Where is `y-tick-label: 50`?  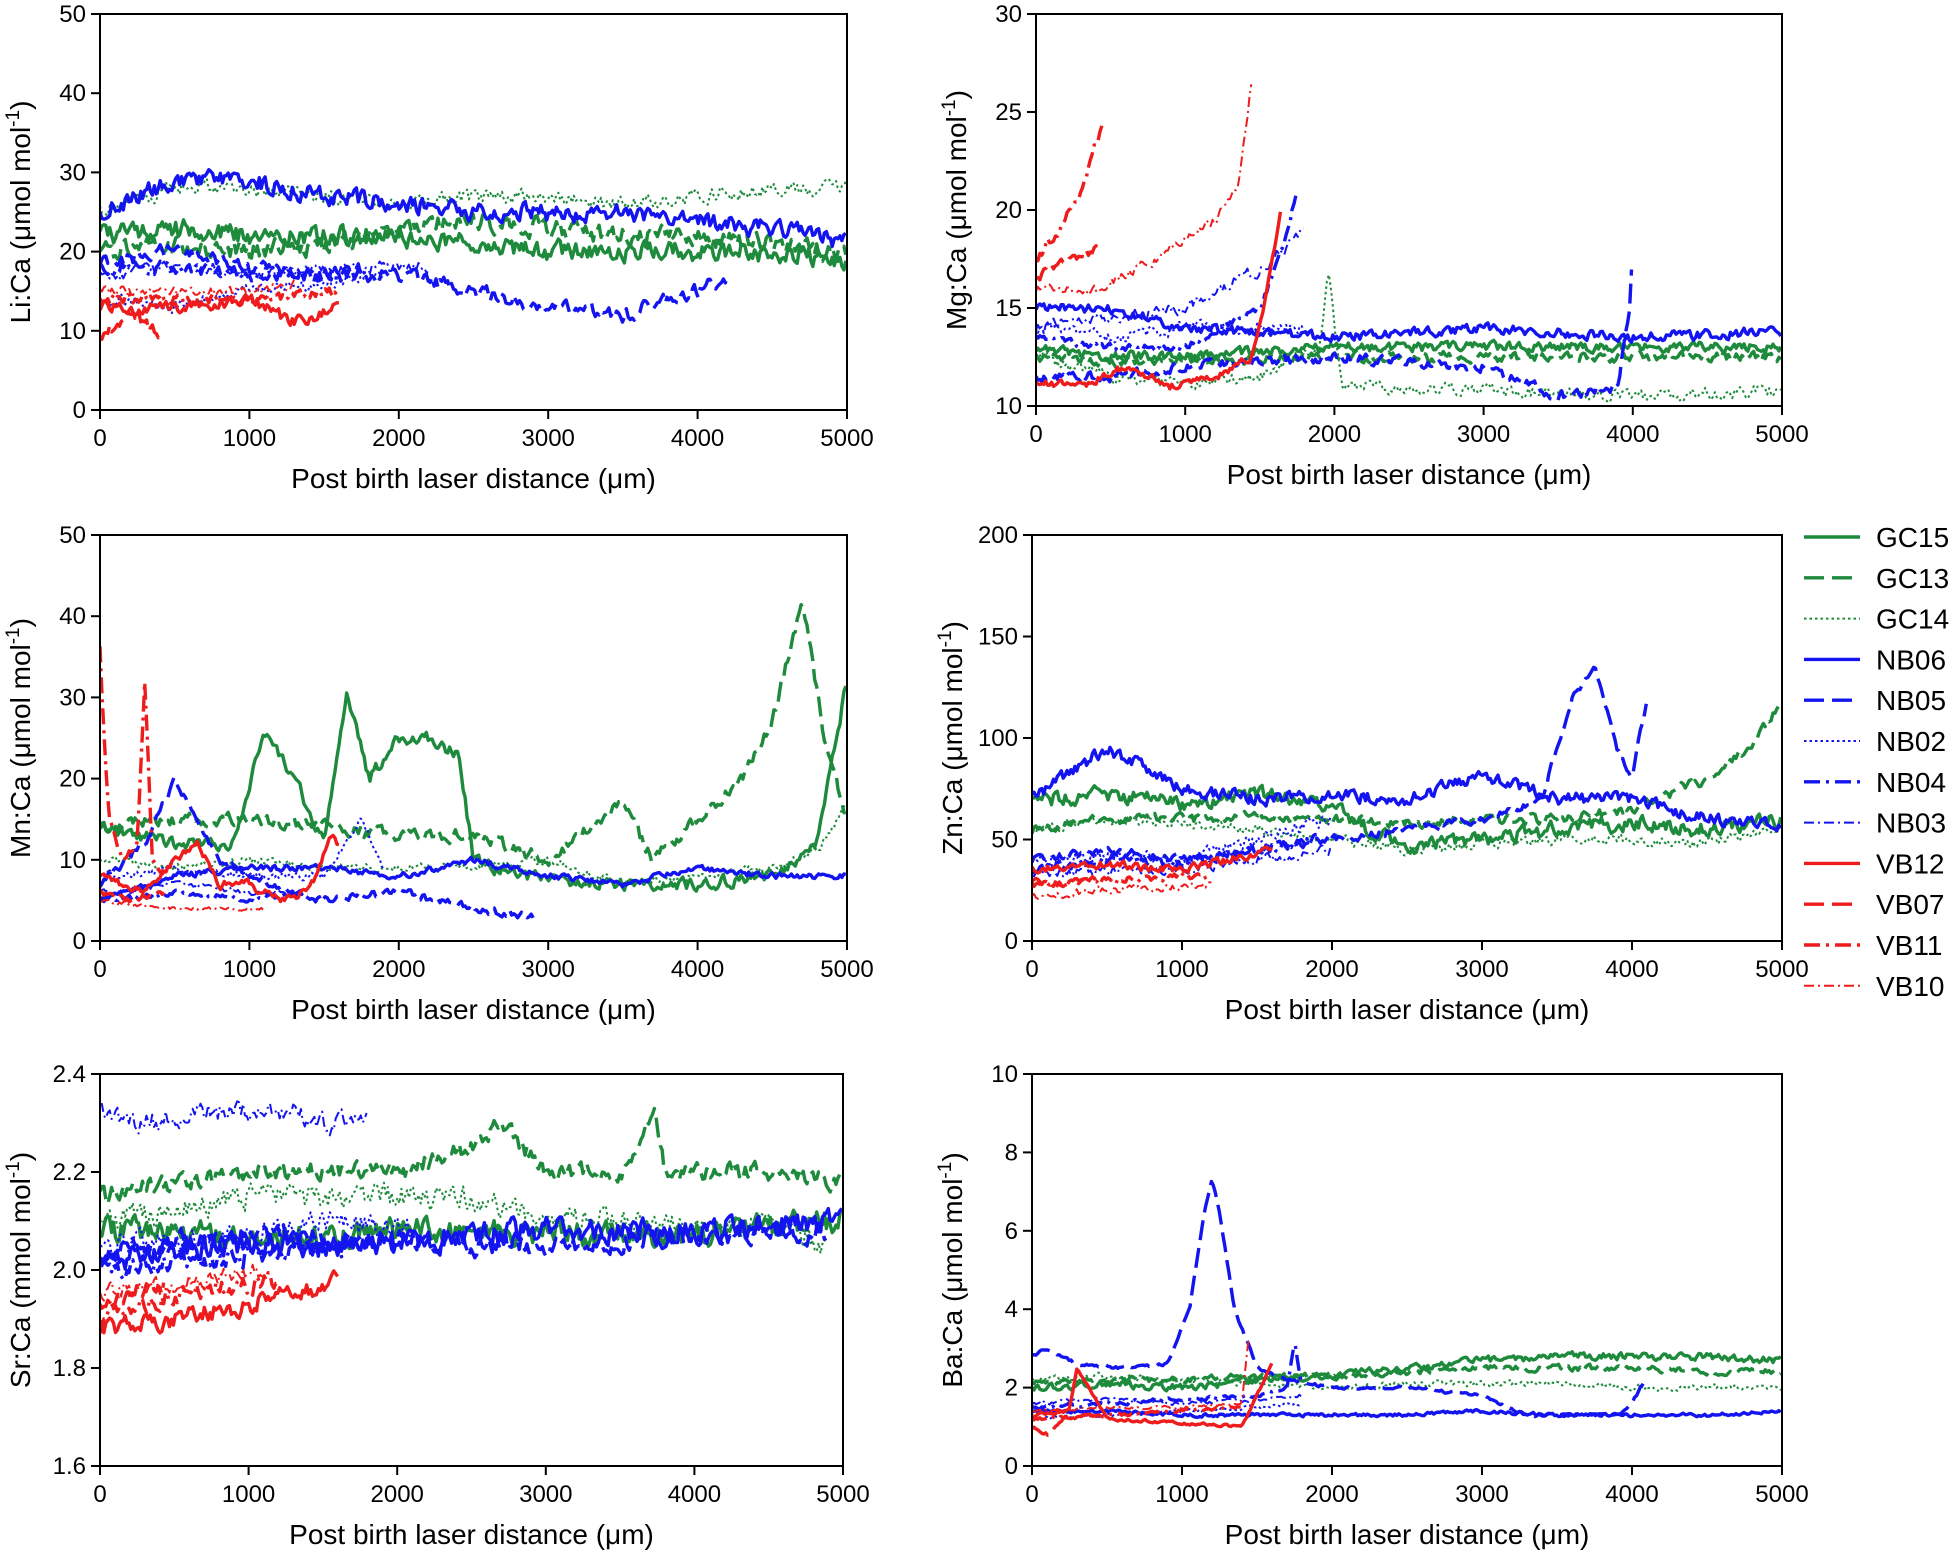
y-tick-label: 50 is located at coordinates (72, 535).